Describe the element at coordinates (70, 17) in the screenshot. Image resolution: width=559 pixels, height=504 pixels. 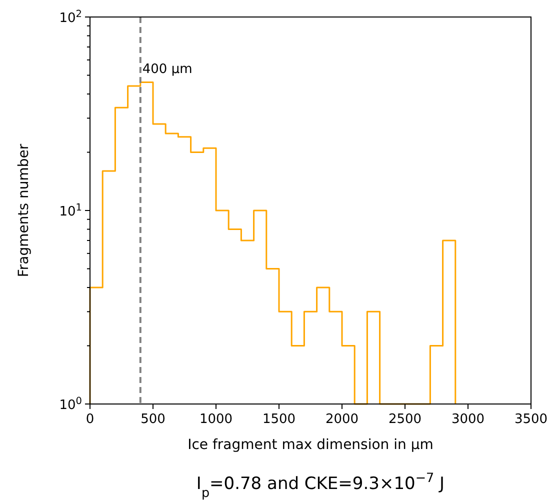
I see `y-tick-label: 10$^{2}$` at that location.